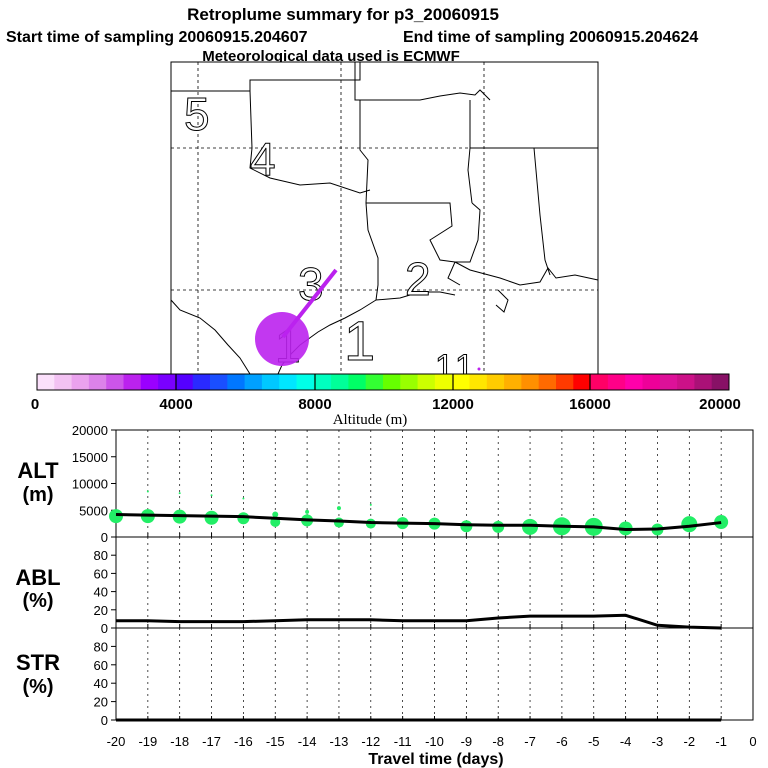 This screenshot has height=768, width=768. I want to click on abl-ytick-label: 80, so click(101, 555).